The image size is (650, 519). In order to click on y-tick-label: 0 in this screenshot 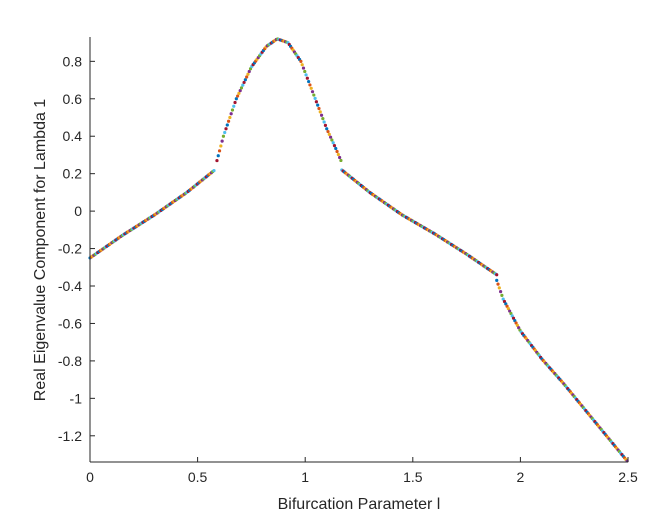, I will do `click(78, 211)`.